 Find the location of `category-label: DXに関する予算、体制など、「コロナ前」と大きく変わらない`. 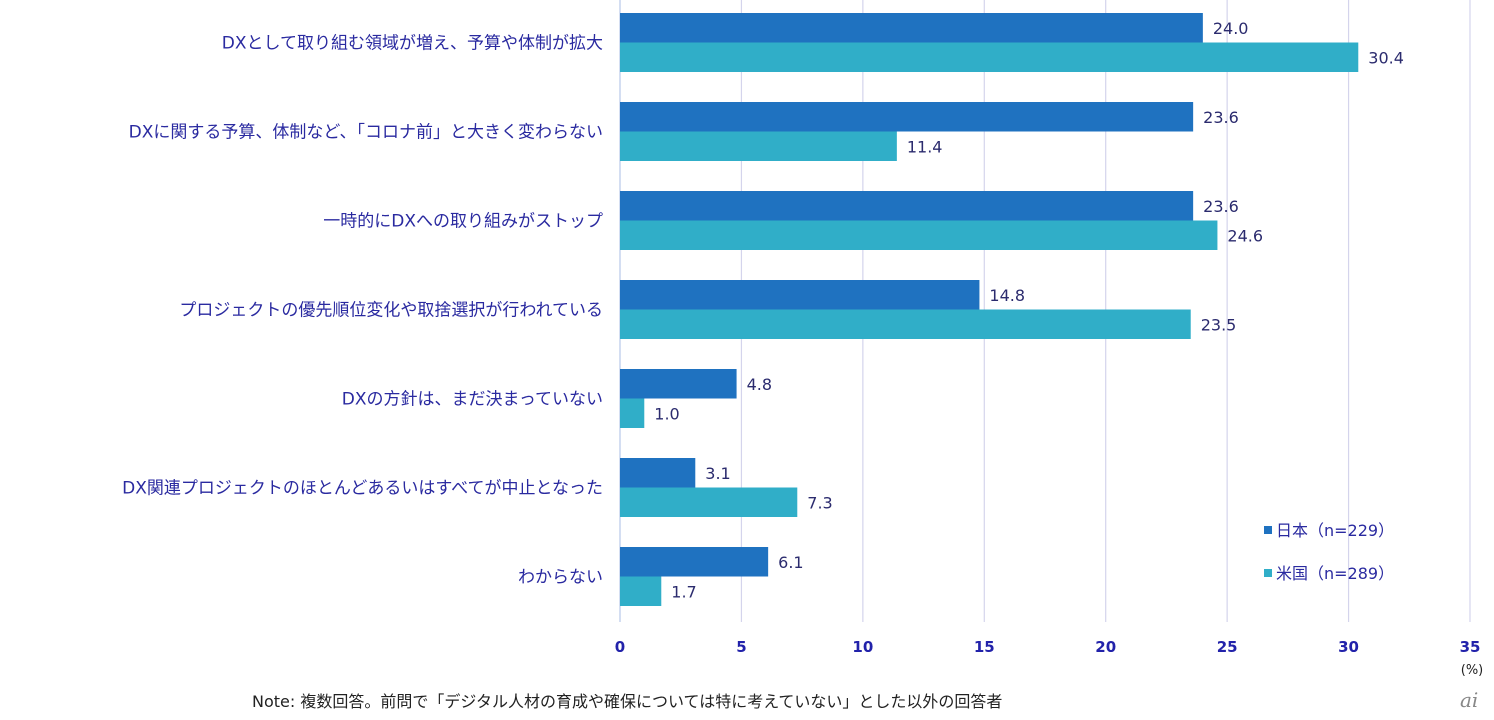

category-label: DXに関する予算、体制など、「コロナ前」と大きく変わらない is located at coordinates (366, 133).